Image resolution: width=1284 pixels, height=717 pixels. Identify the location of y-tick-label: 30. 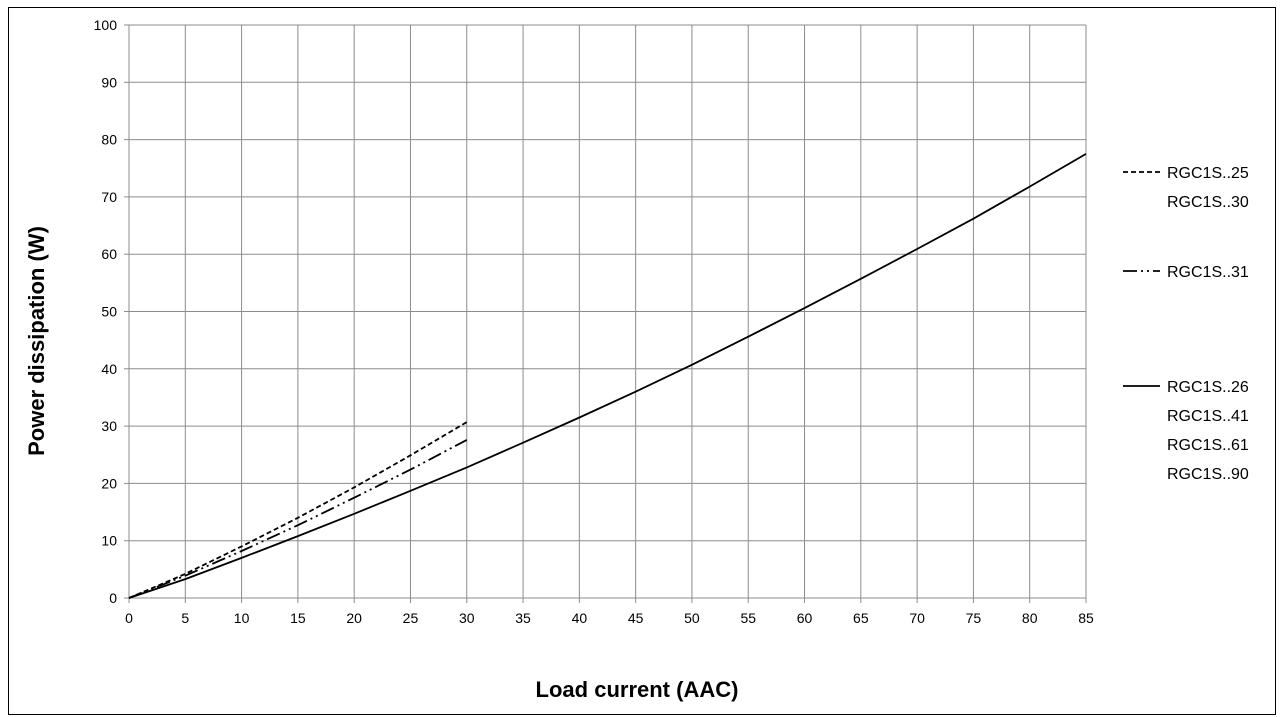
(109, 426).